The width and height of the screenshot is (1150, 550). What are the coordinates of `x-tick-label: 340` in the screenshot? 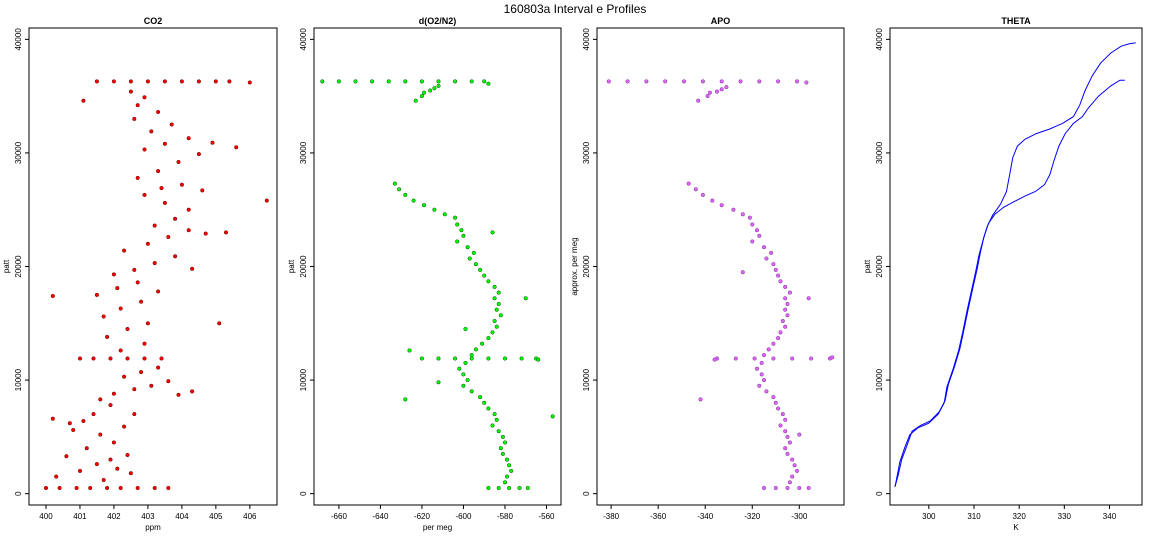 It's located at (1110, 516).